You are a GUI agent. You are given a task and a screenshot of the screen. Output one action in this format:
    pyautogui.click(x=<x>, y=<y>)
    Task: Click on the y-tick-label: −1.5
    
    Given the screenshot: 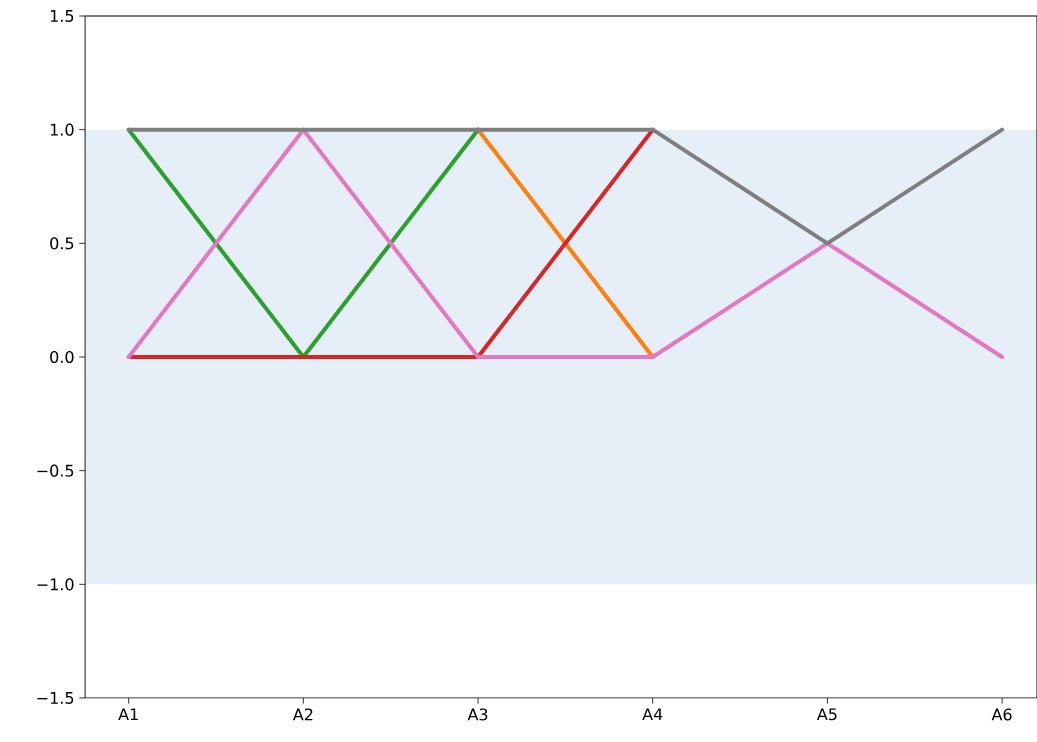 What is the action you would take?
    pyautogui.click(x=55, y=698)
    